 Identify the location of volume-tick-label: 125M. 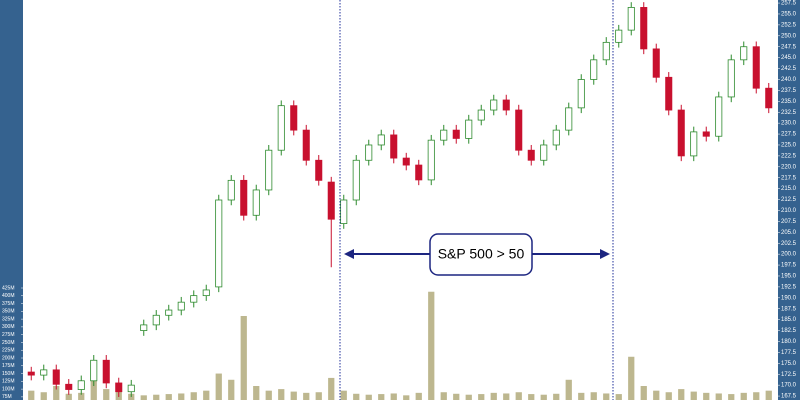
(8, 382).